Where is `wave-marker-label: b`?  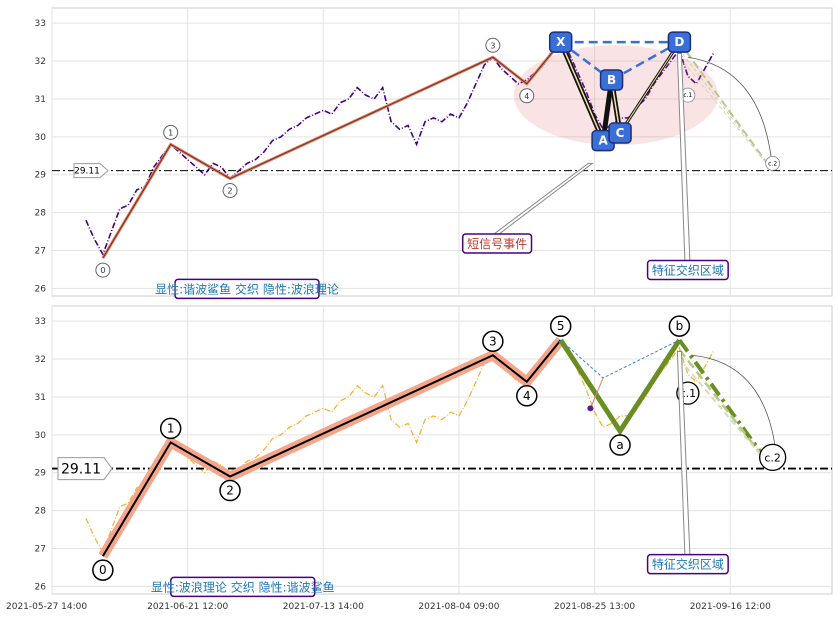
wave-marker-label: b is located at coordinates (680, 326).